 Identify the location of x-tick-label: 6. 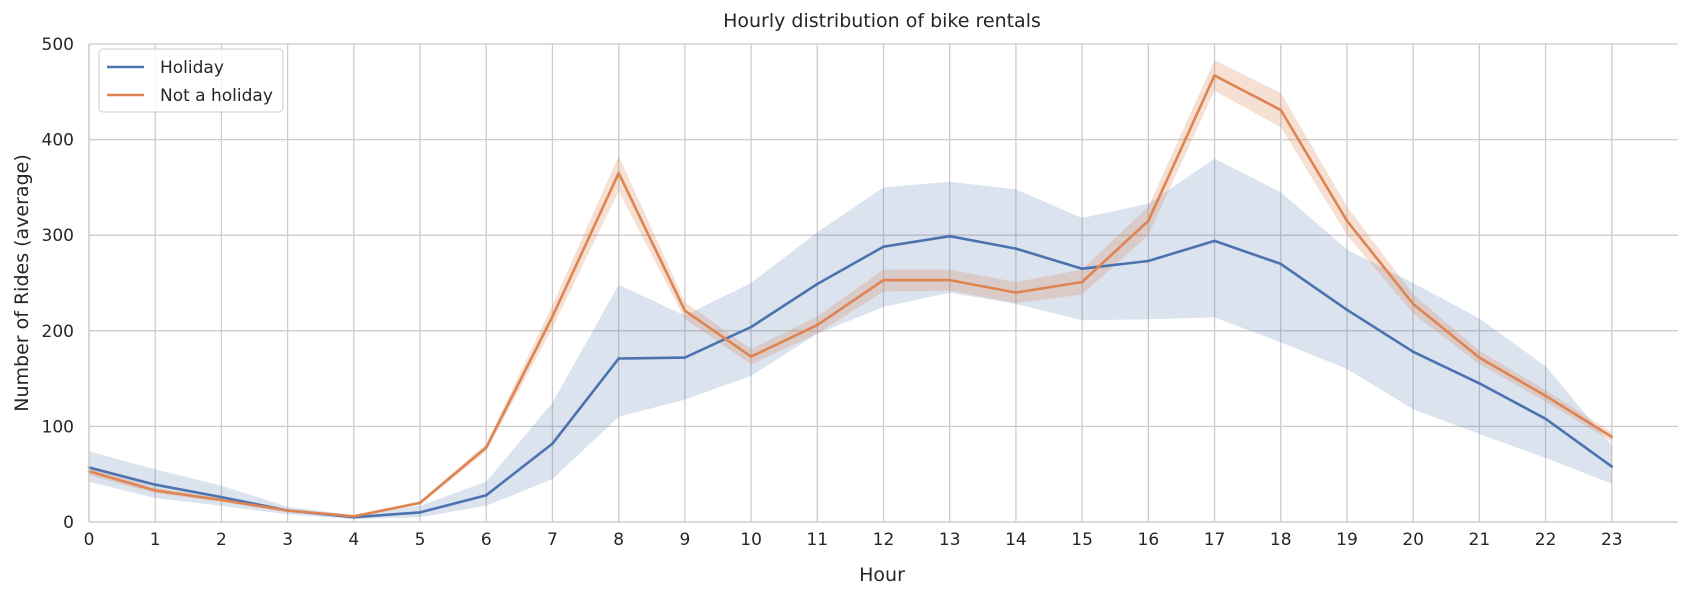
(486, 540).